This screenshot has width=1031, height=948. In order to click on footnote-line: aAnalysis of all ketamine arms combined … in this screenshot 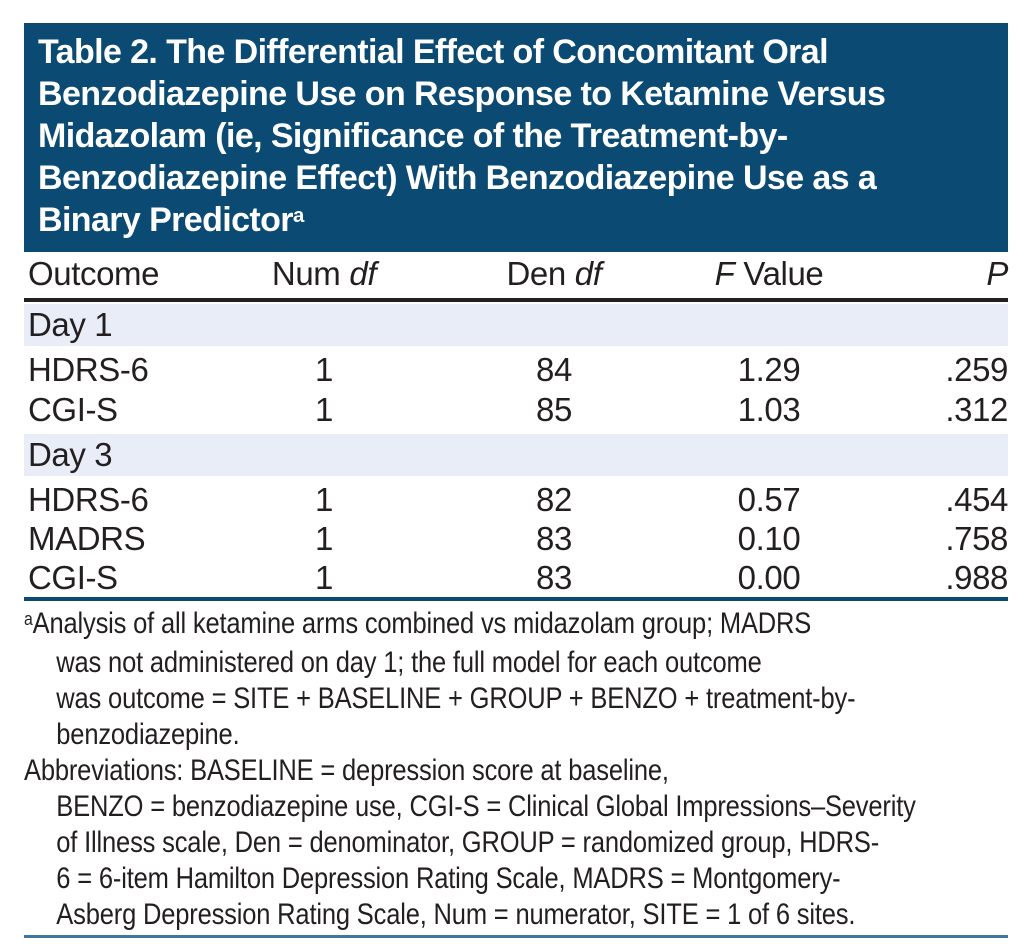, I will do `click(516, 625)`.